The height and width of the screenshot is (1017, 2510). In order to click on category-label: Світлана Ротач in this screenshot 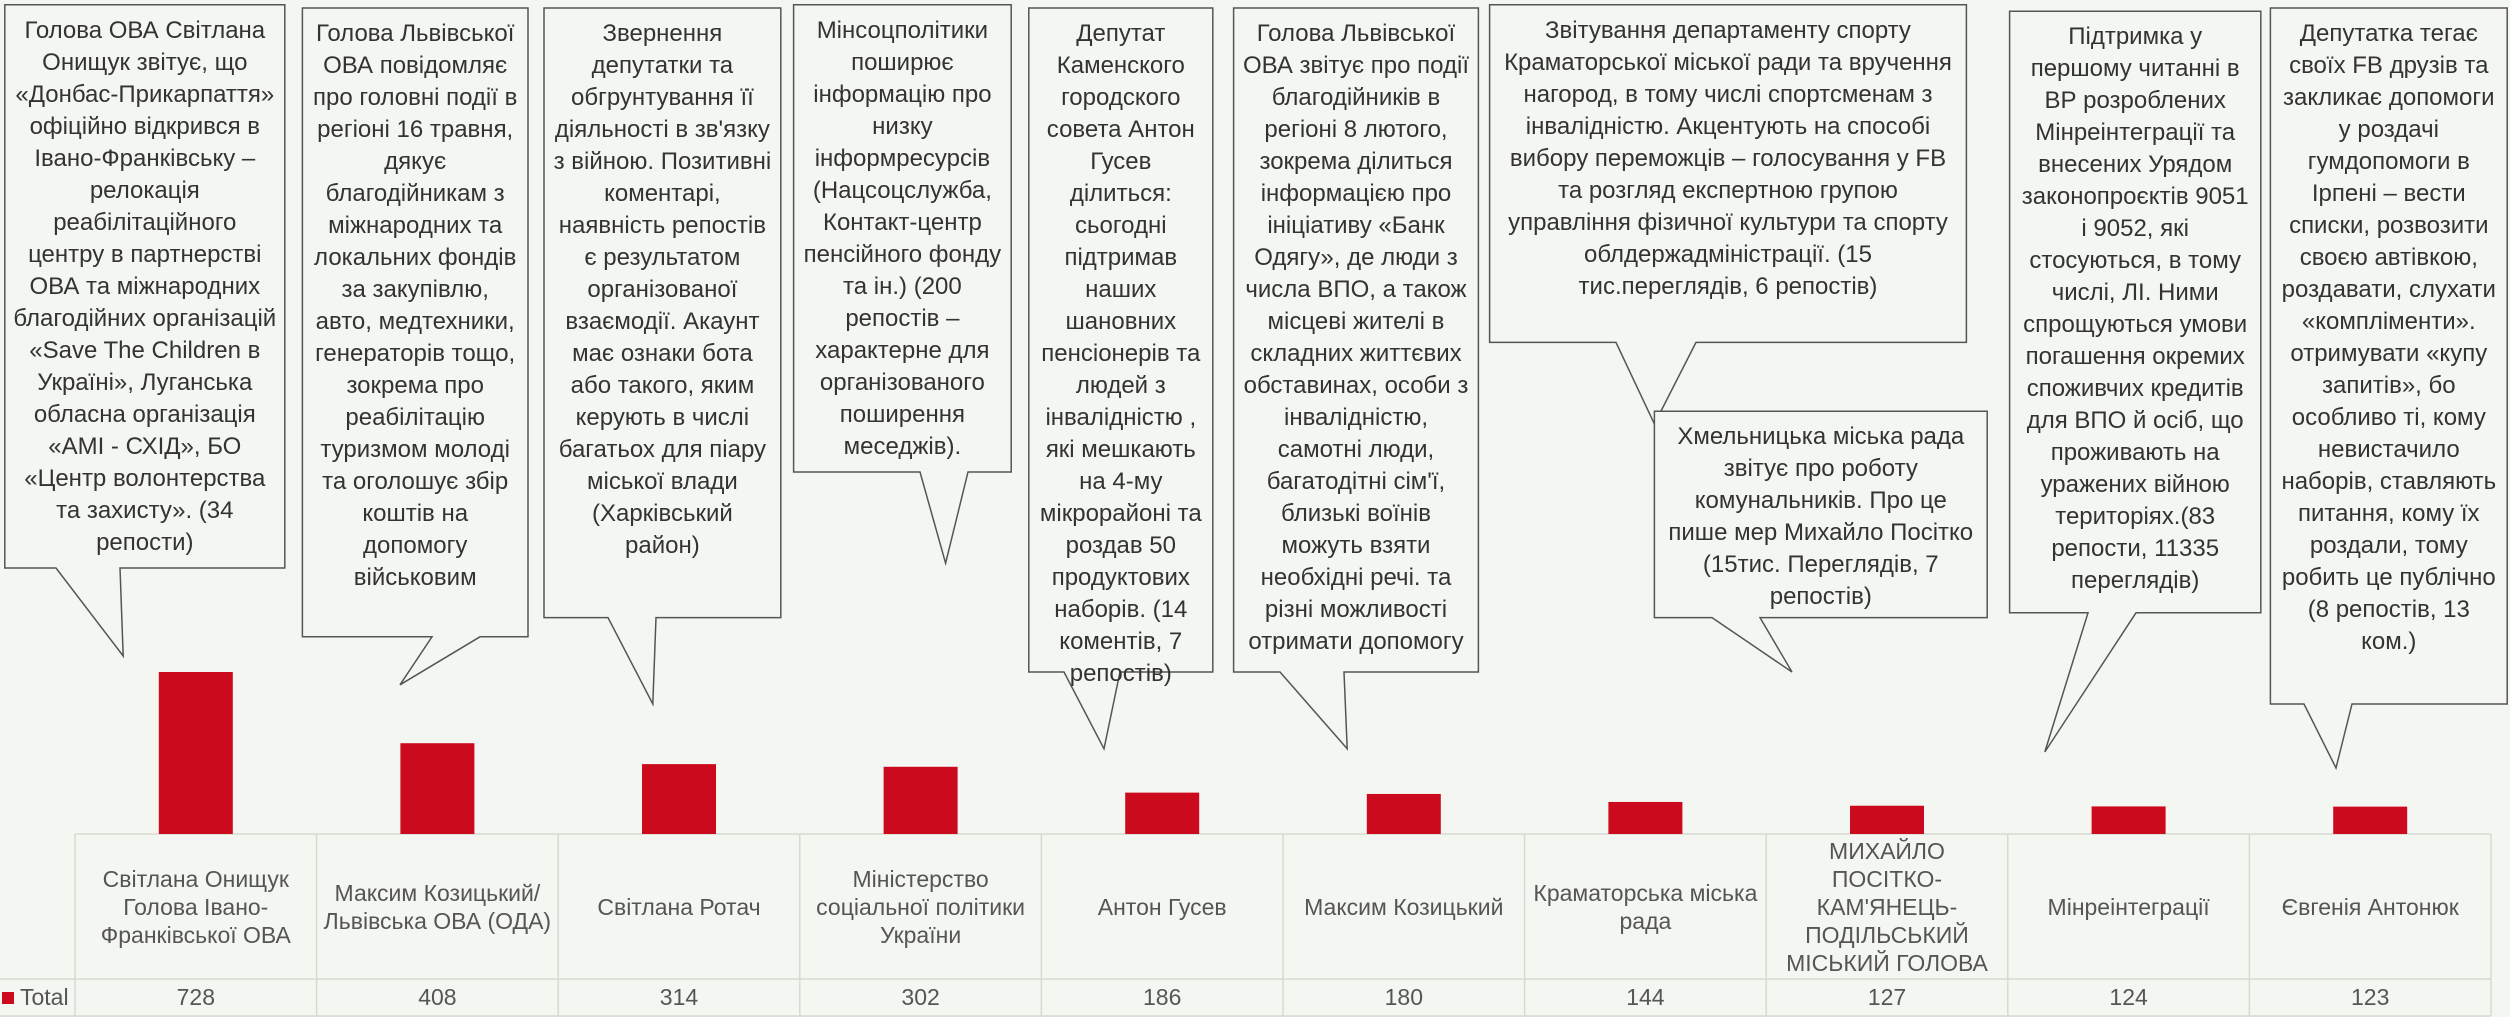, I will do `click(679, 906)`.